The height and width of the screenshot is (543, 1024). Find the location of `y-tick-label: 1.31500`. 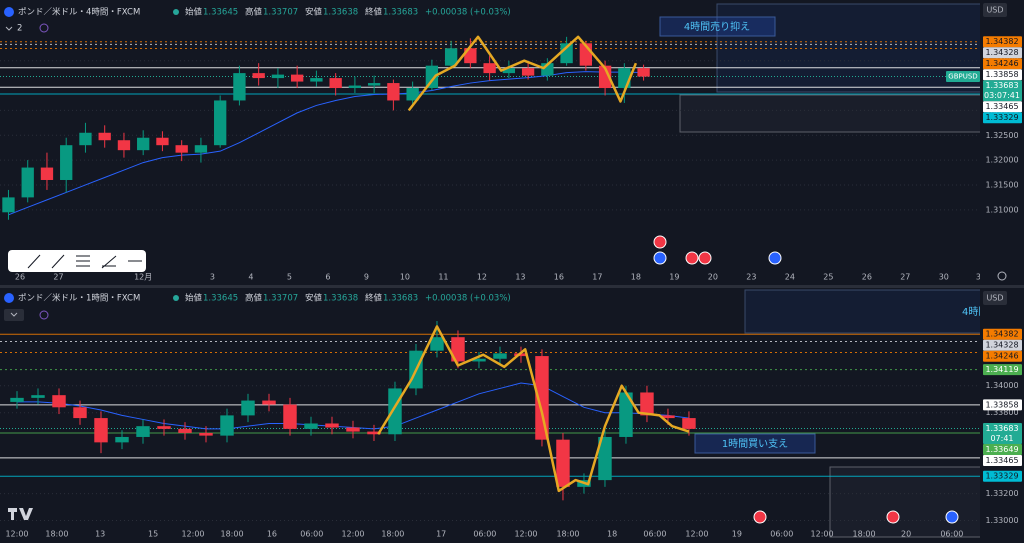

y-tick-label: 1.31500 is located at coordinates (1001, 184).